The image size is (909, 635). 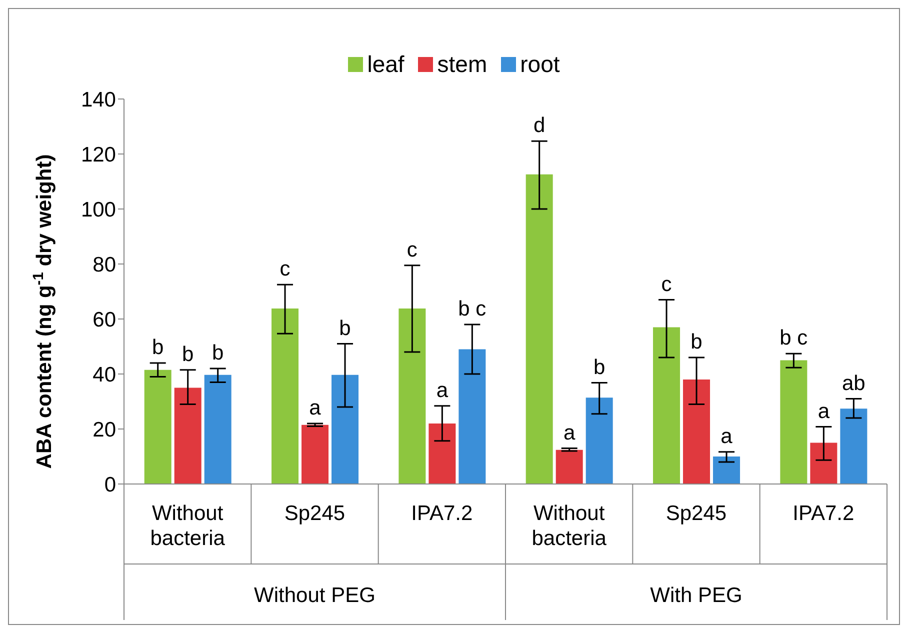 What do you see at coordinates (540, 64) in the screenshot?
I see `legend-label: root` at bounding box center [540, 64].